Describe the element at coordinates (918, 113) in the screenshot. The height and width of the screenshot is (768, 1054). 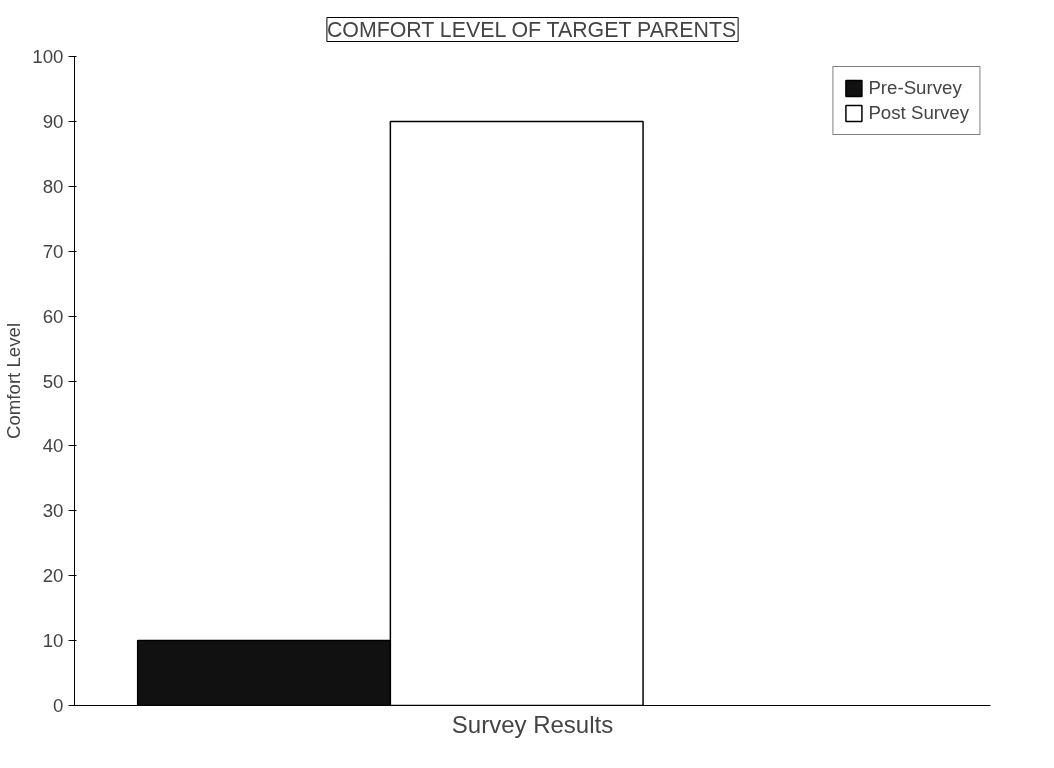
I see `legend-label: Post Survey` at that location.